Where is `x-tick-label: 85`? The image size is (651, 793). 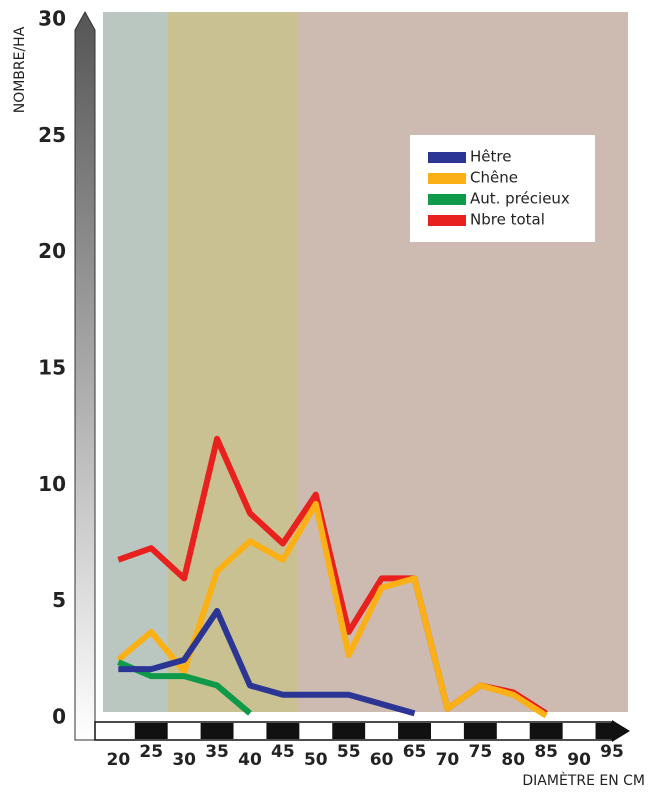 x-tick-label: 85 is located at coordinates (546, 752).